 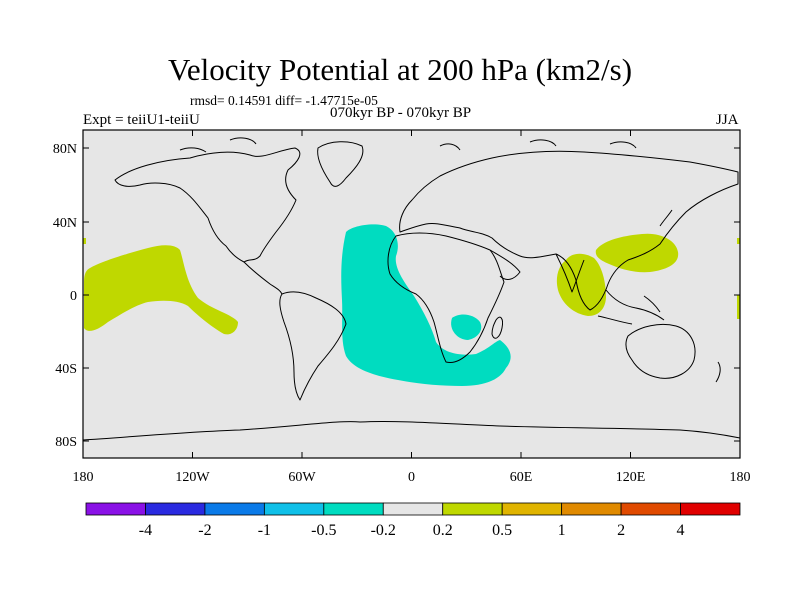 What do you see at coordinates (738, 307) in the screenshot?
I see `dateline-positive-sliver` at bounding box center [738, 307].